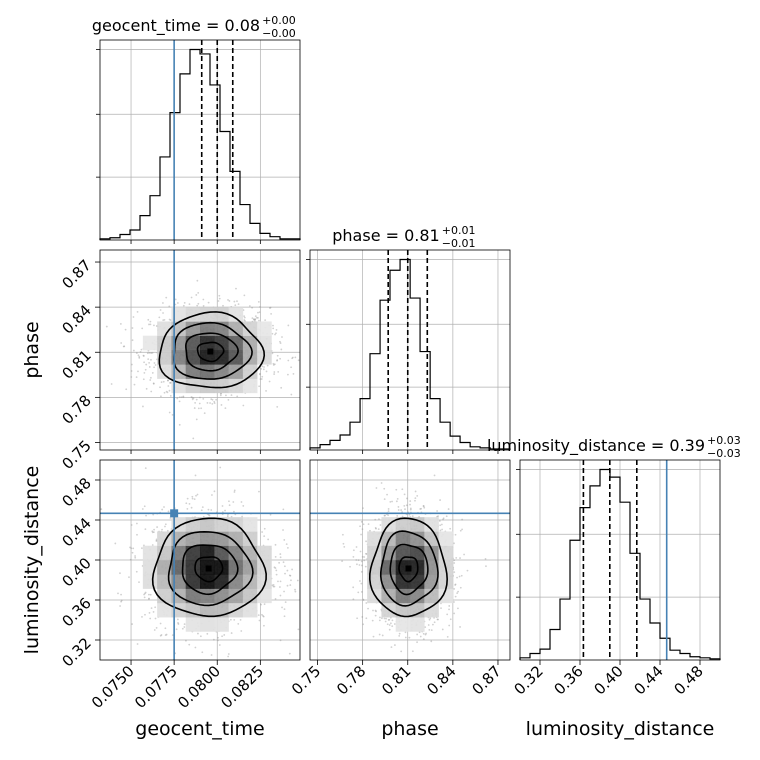 This screenshot has width=760, height=760. Describe the element at coordinates (174, 513) in the screenshot. I see `truth-marker` at that location.